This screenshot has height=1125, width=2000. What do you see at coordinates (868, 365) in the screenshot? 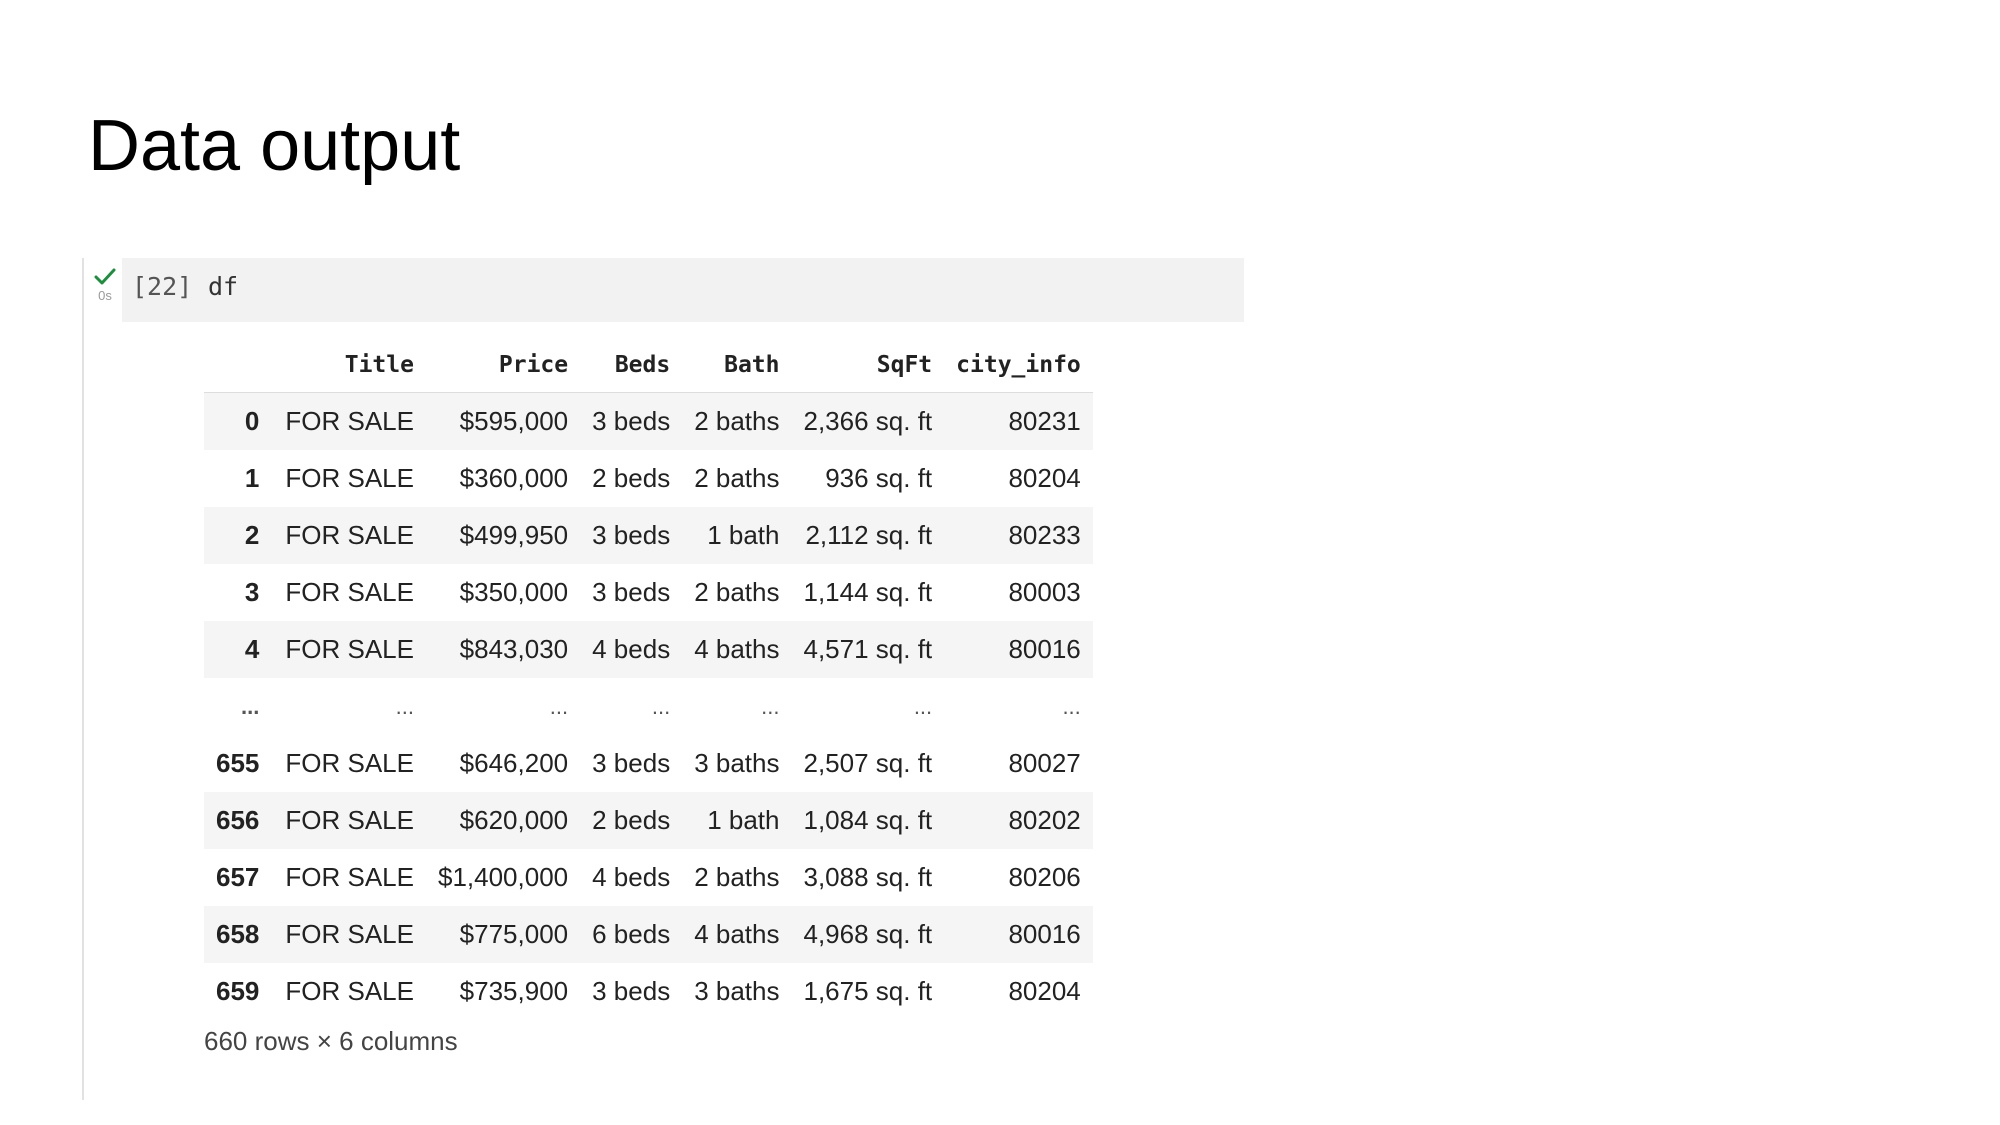
I see `column-header-sqft: SqFt` at bounding box center [868, 365].